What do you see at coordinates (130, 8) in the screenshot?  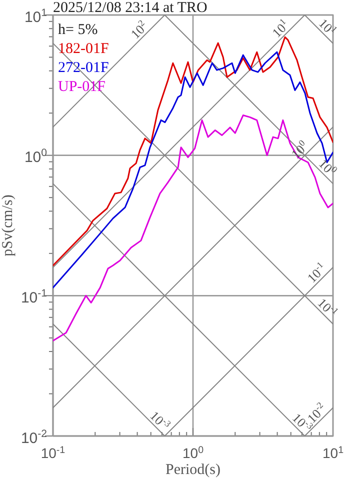 I see `chart-title: 2025/12/08 23:14 at TRO` at bounding box center [130, 8].